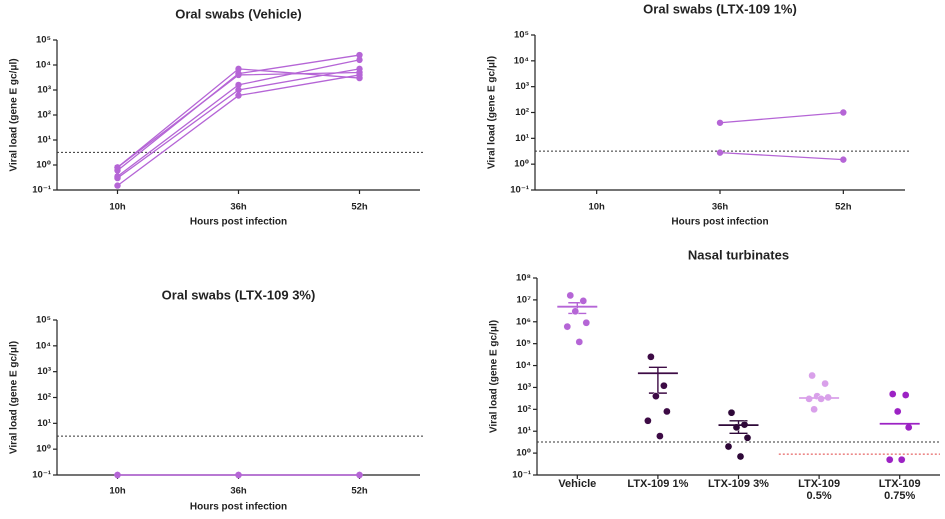 This screenshot has width=945, height=519. I want to click on x-tick-label-box: LTX-109 1%, so click(658, 484).